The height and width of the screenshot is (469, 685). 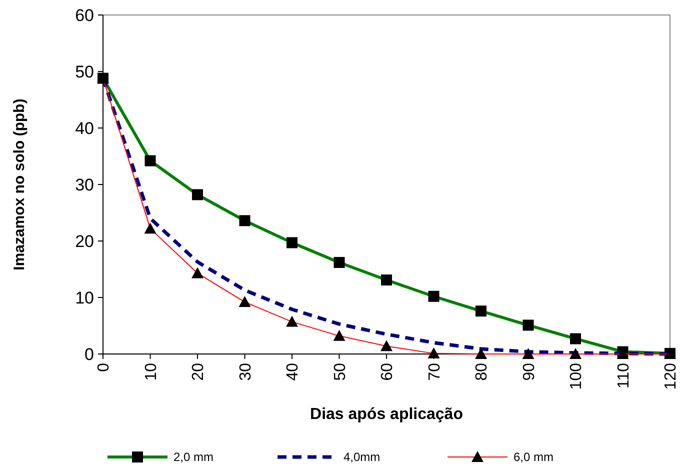 I want to click on x-tick-label: 20, so click(x=199, y=371).